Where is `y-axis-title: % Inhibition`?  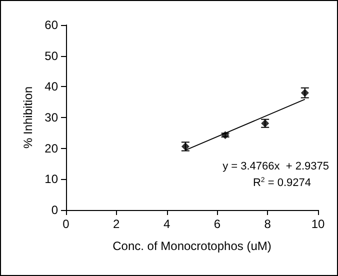
y-axis-title: % Inhibition is located at coordinates (27, 117).